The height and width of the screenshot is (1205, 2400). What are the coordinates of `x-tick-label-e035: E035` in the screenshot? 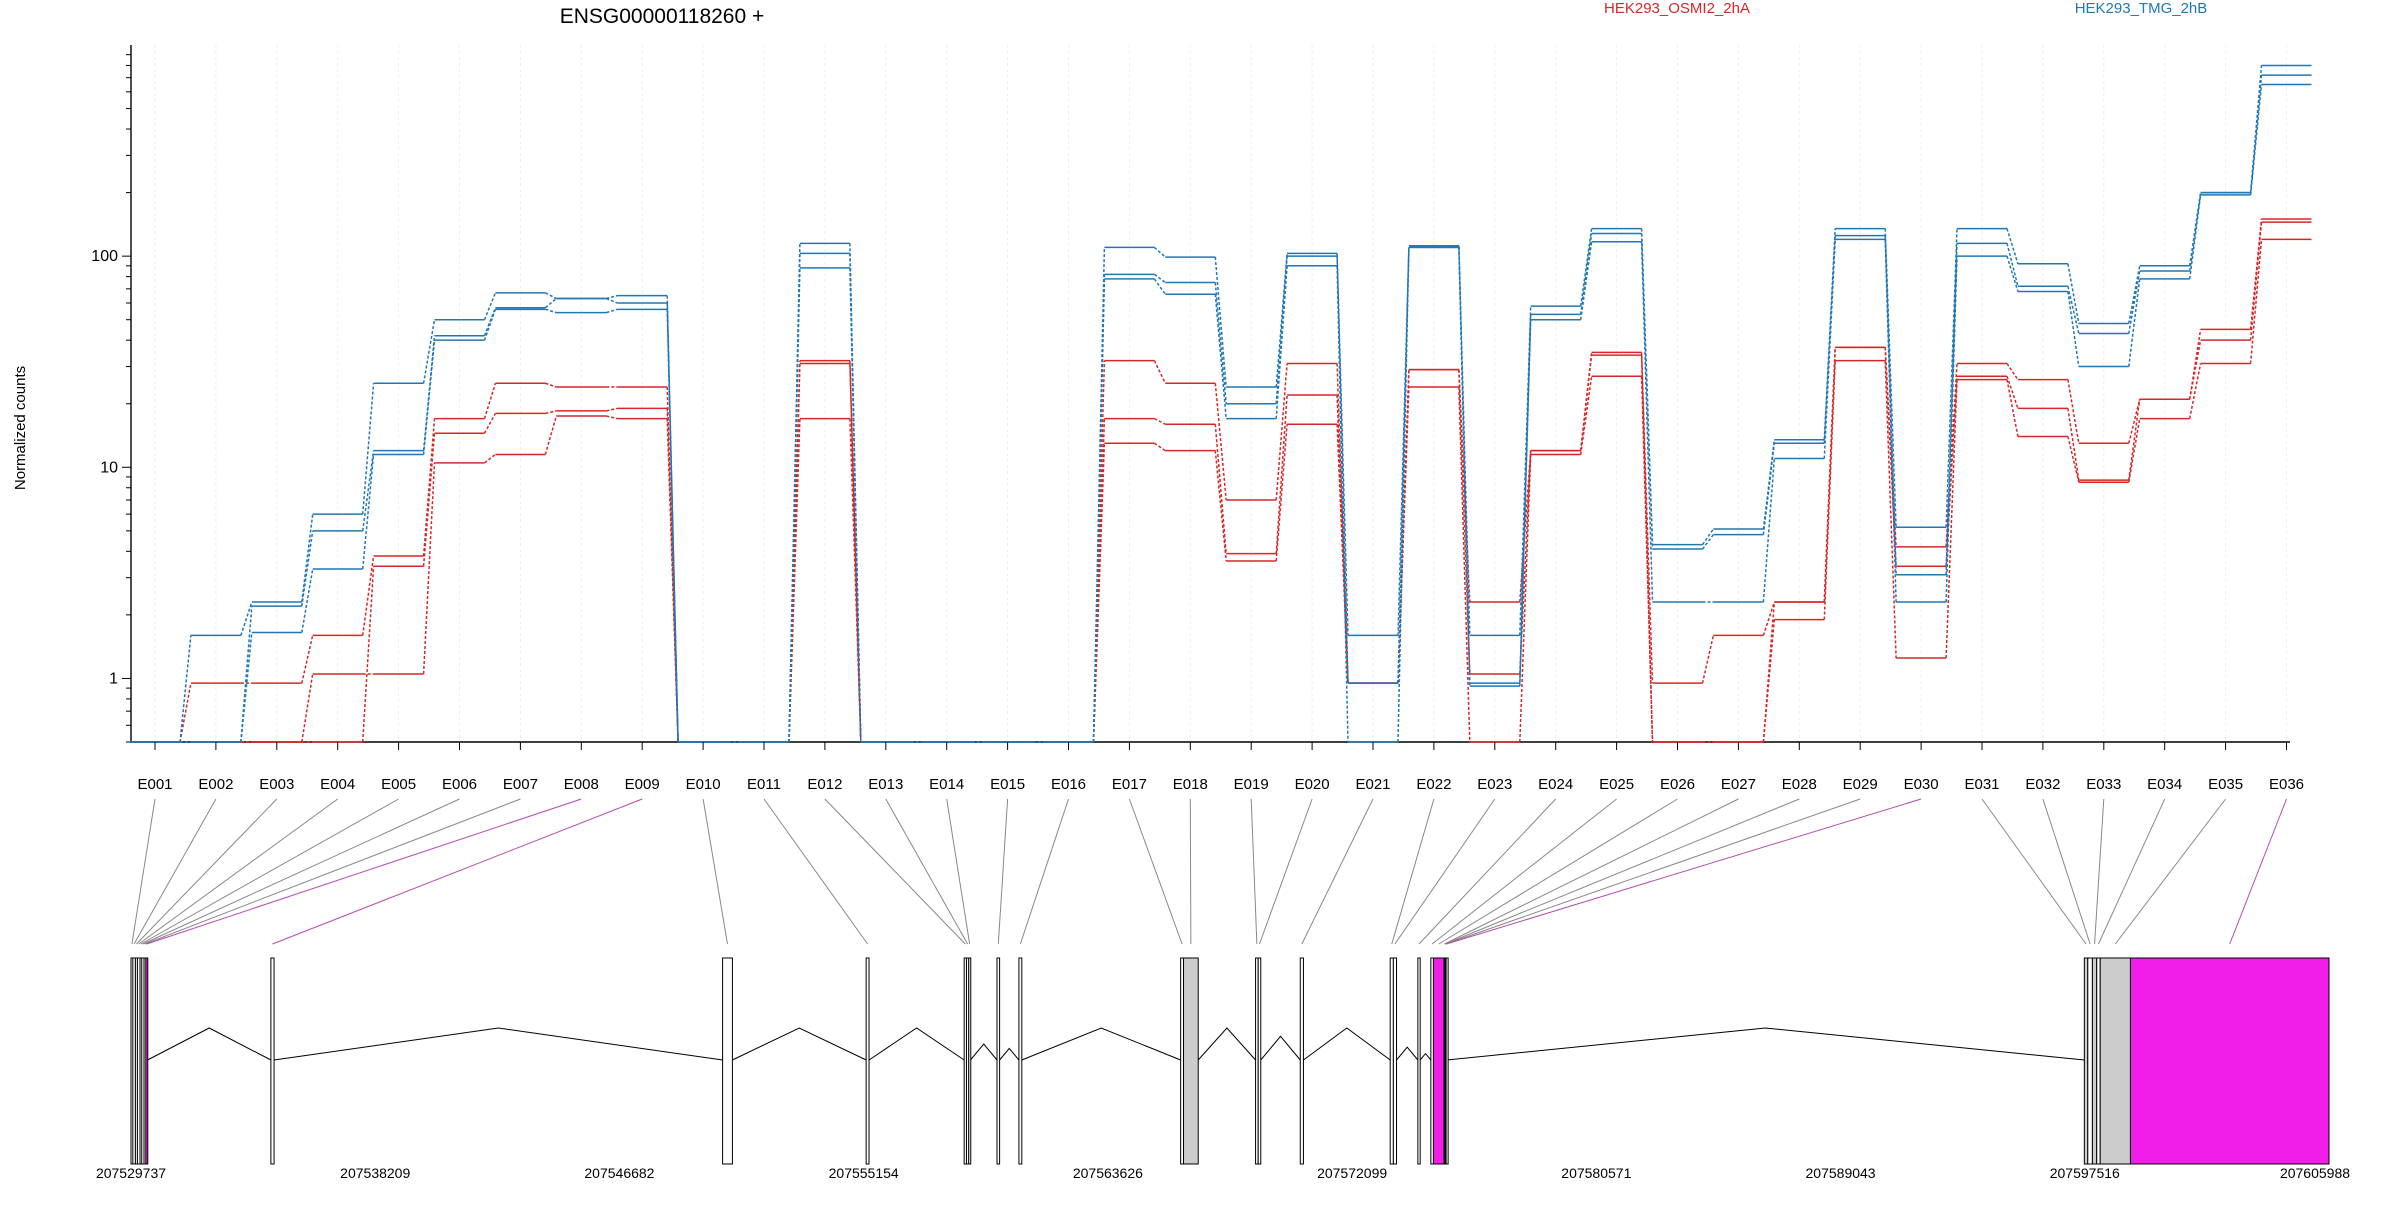 It's located at (2225, 784).